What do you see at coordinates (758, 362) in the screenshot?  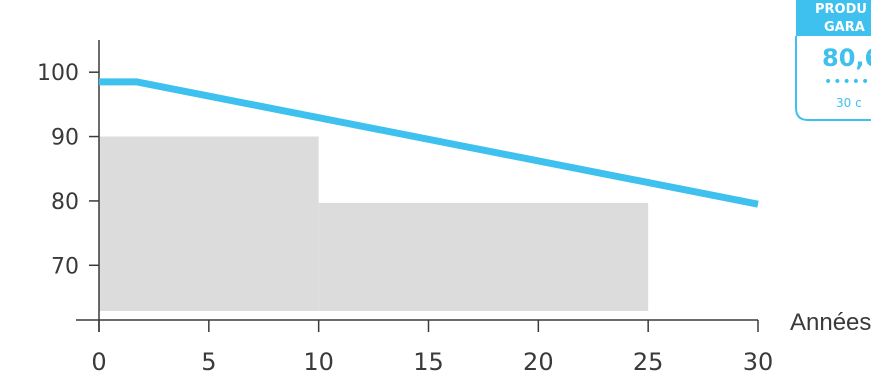 I see `x-tick-label-30: 30` at bounding box center [758, 362].